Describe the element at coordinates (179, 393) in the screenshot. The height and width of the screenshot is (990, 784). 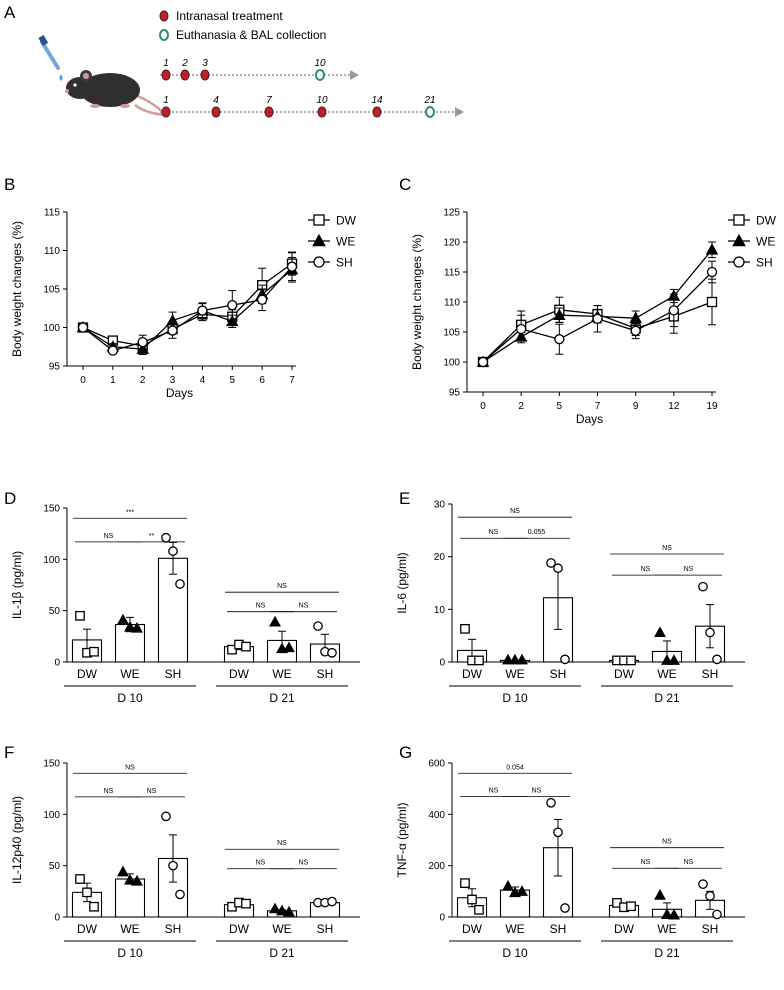
I see `x-axis-label: Days` at that location.